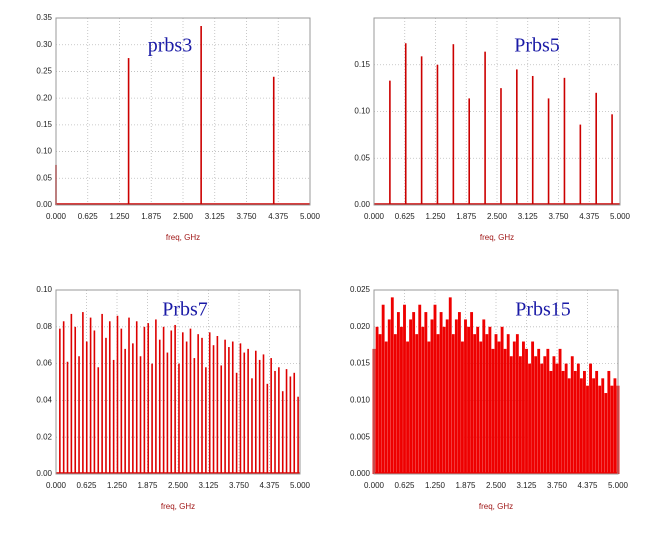 This screenshot has height=546, width=656. Describe the element at coordinates (537, 46) in the screenshot. I see `annotation: Prbs5` at that location.